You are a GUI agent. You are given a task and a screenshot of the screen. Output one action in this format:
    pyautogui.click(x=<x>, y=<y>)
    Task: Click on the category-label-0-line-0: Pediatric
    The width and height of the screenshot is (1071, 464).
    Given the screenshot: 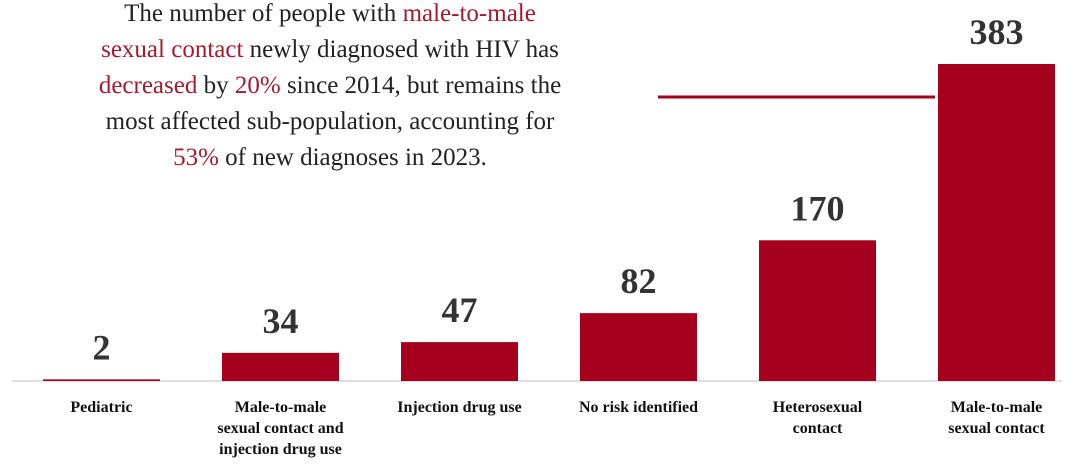 What is the action you would take?
    pyautogui.click(x=101, y=407)
    